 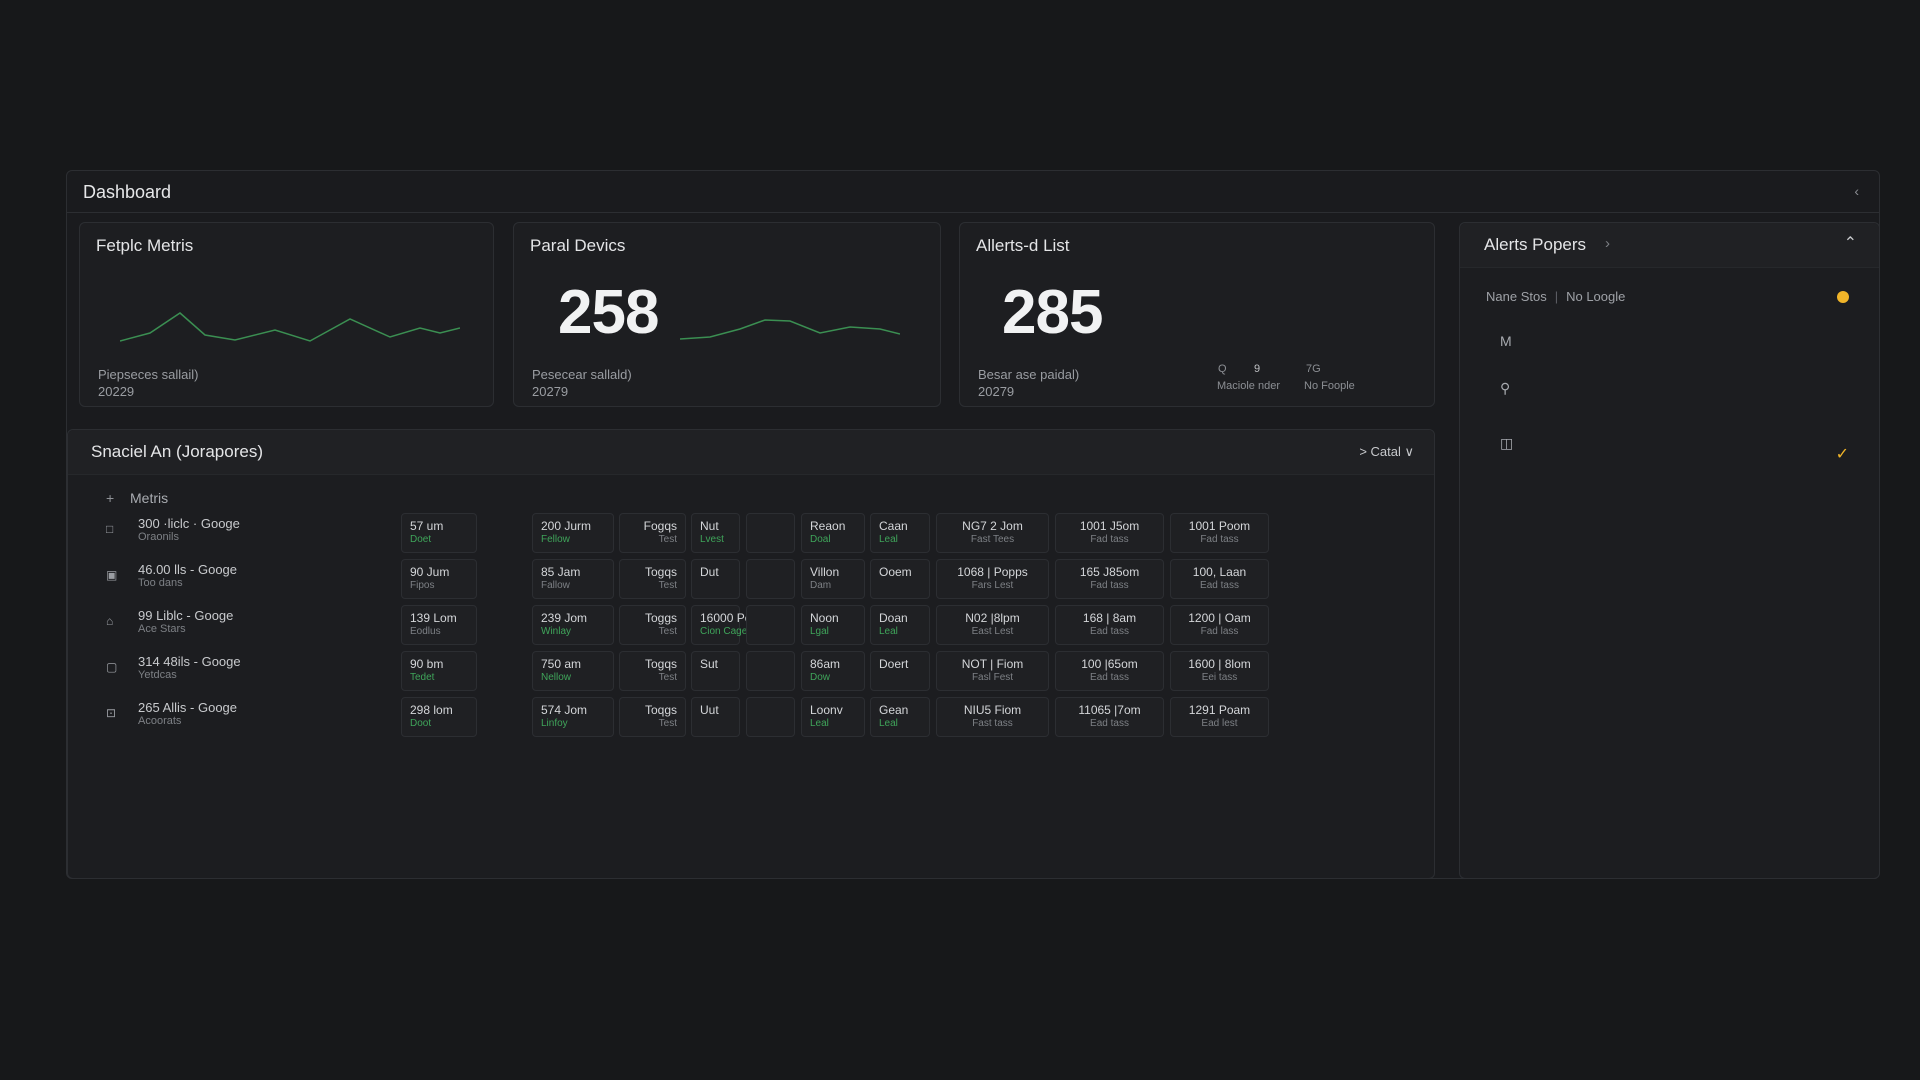 I want to click on table-cell: 1600 | 8lom Eei tass, so click(x=1219, y=671).